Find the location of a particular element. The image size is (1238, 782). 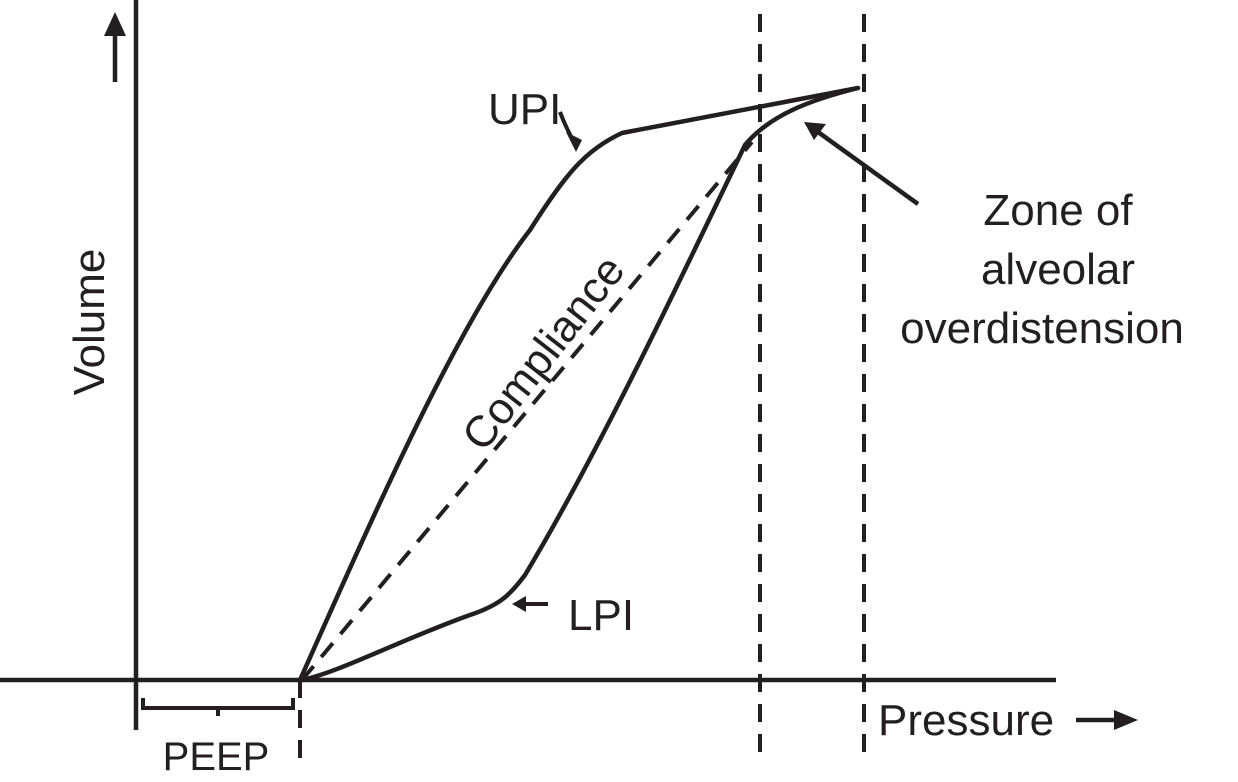

arrow-up-icon is located at coordinates (115, 47).